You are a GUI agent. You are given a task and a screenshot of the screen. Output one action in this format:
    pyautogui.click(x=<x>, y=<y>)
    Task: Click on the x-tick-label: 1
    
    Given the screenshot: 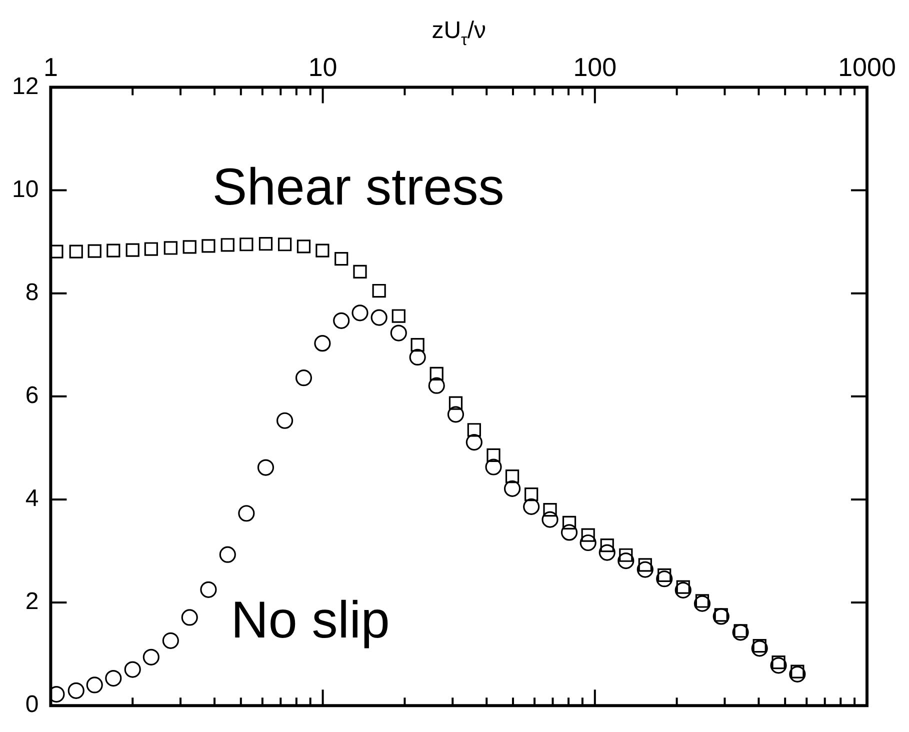 What is the action you would take?
    pyautogui.click(x=50, y=67)
    